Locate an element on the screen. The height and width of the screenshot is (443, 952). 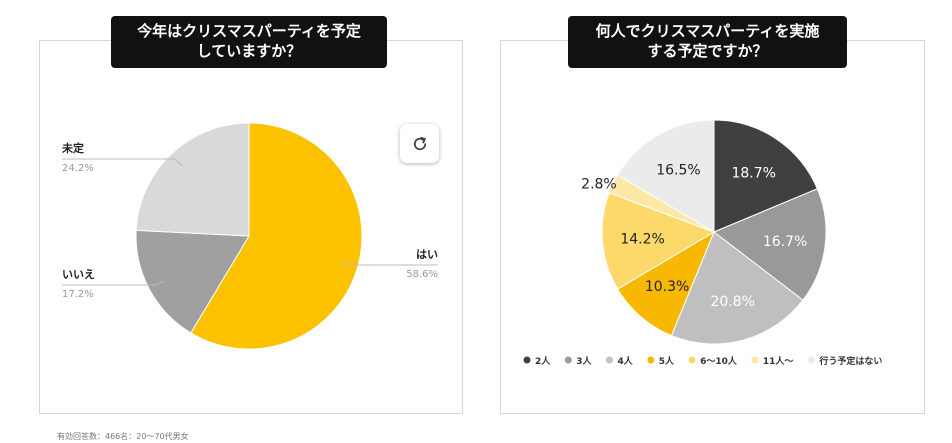
chart-title-left-line2: していますか？ is located at coordinates (249, 51).